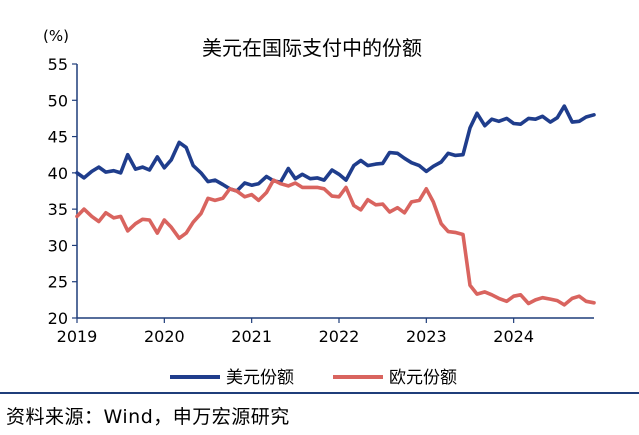  I want to click on x-tick-label: 2021, so click(251, 336).